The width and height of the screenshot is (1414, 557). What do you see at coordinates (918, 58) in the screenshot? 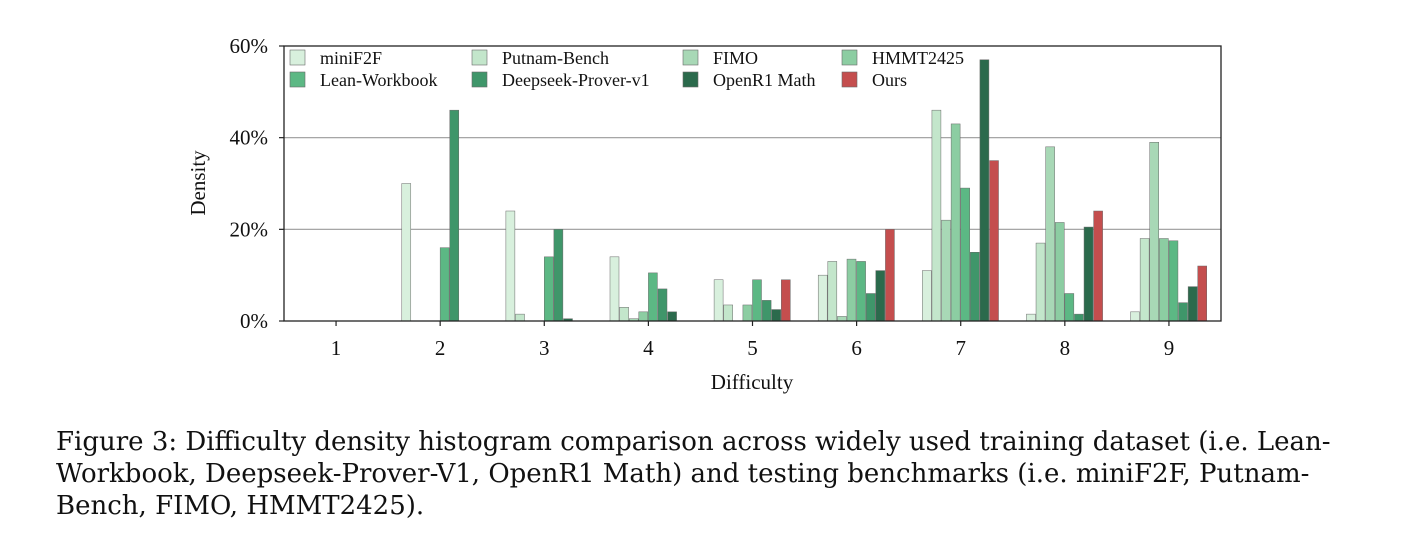
I see `legend-label: HMMT2425` at bounding box center [918, 58].